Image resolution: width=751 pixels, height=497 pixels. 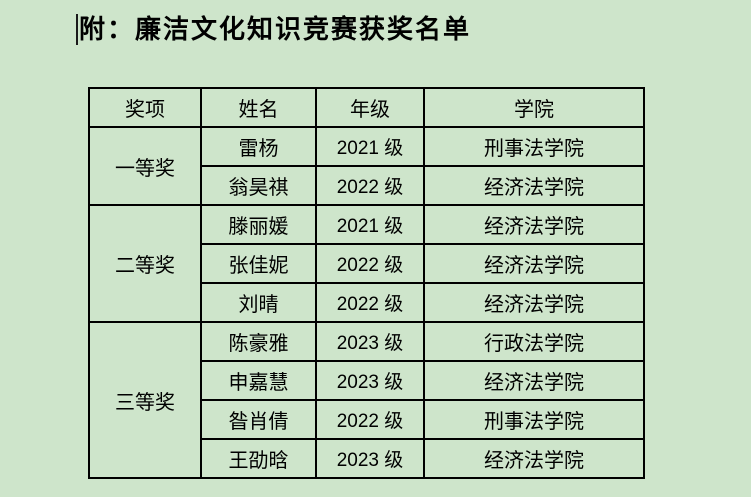 I want to click on table-row: 申嘉慧 2023 级 经济法学院, so click(x=367, y=380).